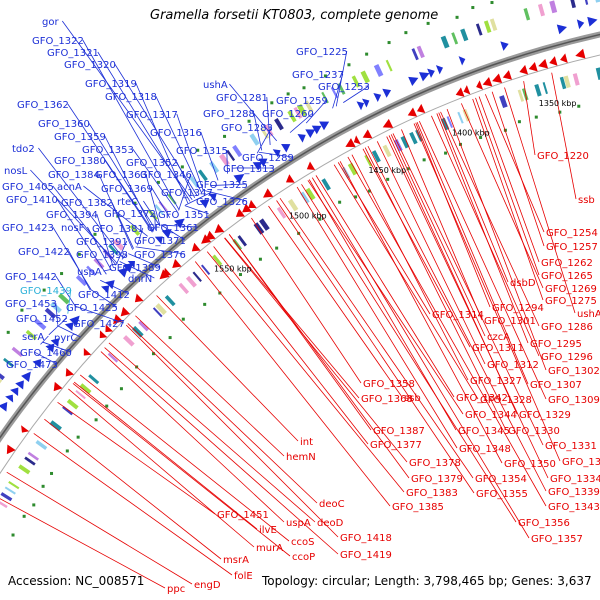 Image resolution: width=600 pixels, height=600 pixels. What do you see at coordinates (567, 276) in the screenshot?
I see `gene-label: GFO_1265` at bounding box center [567, 276].